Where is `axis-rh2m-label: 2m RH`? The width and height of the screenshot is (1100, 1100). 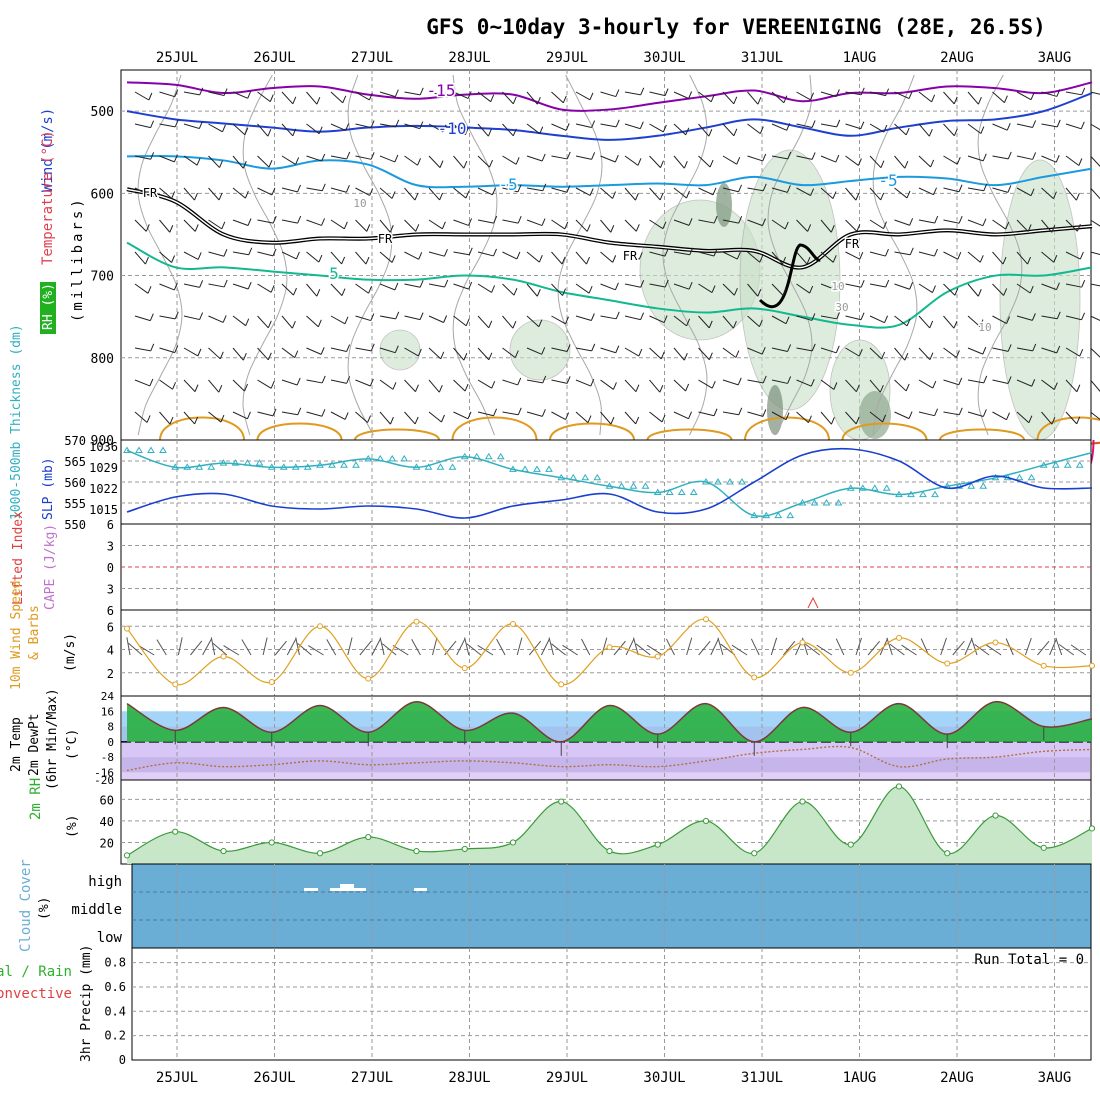
axis-rh2m-label: 2m RH is located at coordinates (36, 799).